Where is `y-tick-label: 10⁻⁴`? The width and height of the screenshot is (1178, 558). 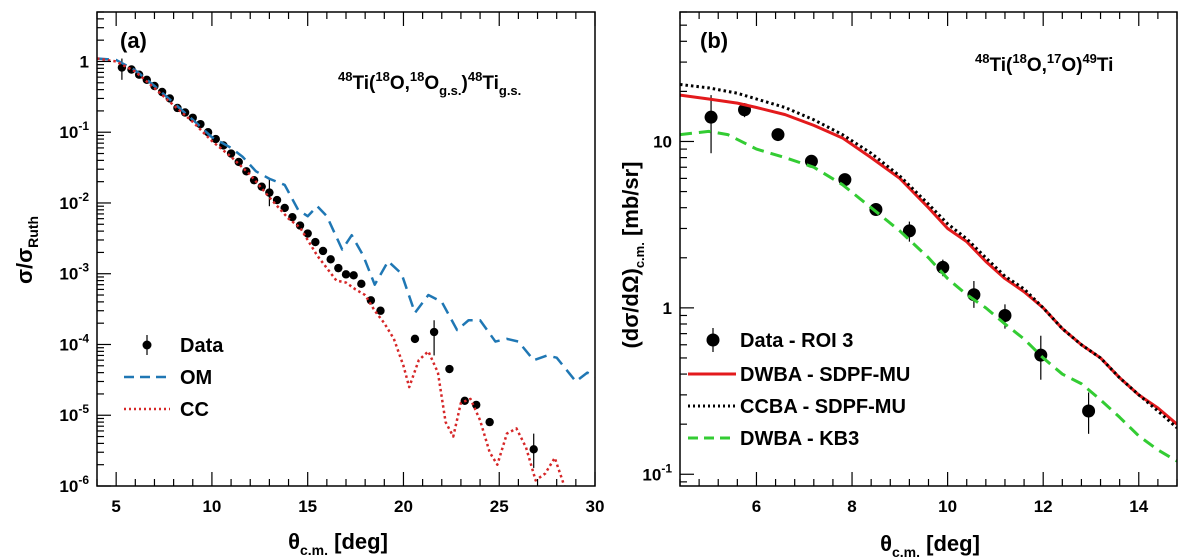 y-tick-label: 10⁻⁴ is located at coordinates (74, 342).